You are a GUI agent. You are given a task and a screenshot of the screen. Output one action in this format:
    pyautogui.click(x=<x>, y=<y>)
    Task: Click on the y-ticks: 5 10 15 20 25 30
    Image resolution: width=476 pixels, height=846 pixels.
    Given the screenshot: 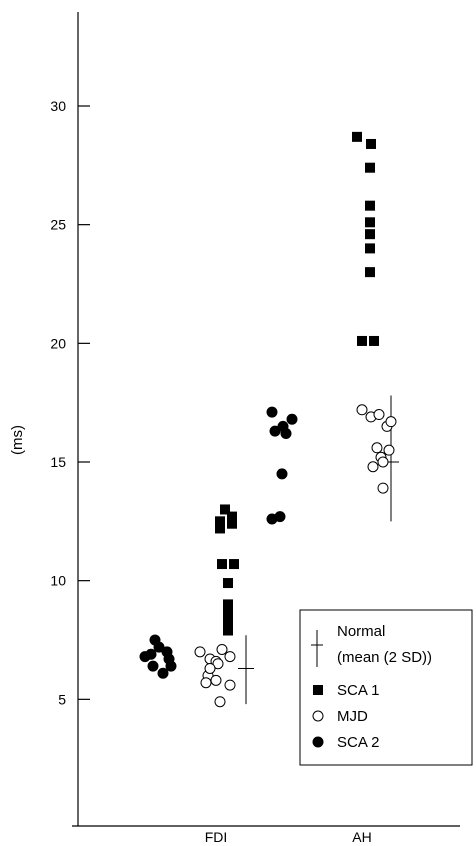 What is the action you would take?
    pyautogui.click(x=70, y=402)
    